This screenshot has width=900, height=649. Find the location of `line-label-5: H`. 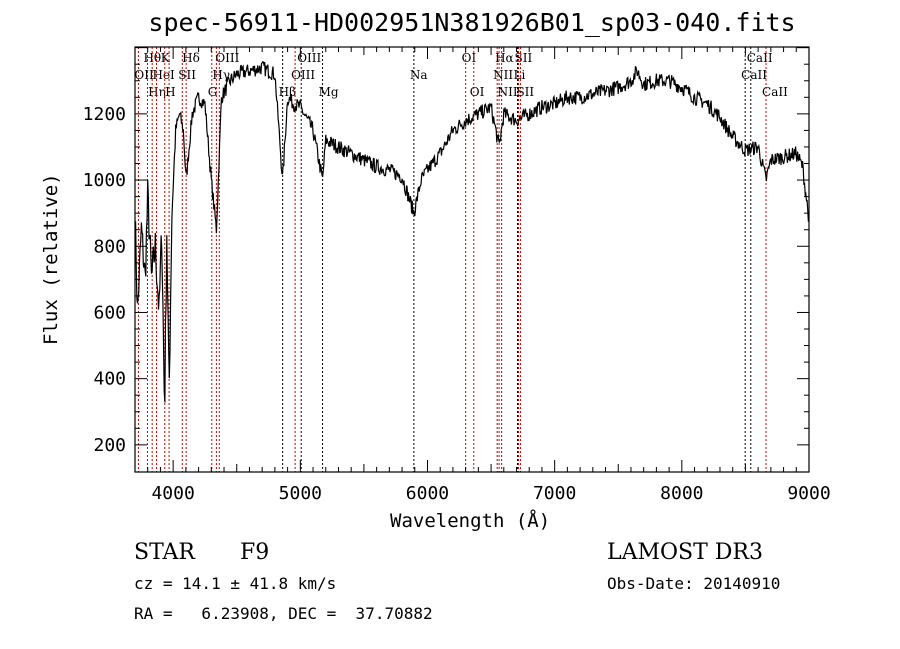

line-label-5: H is located at coordinates (170, 92).